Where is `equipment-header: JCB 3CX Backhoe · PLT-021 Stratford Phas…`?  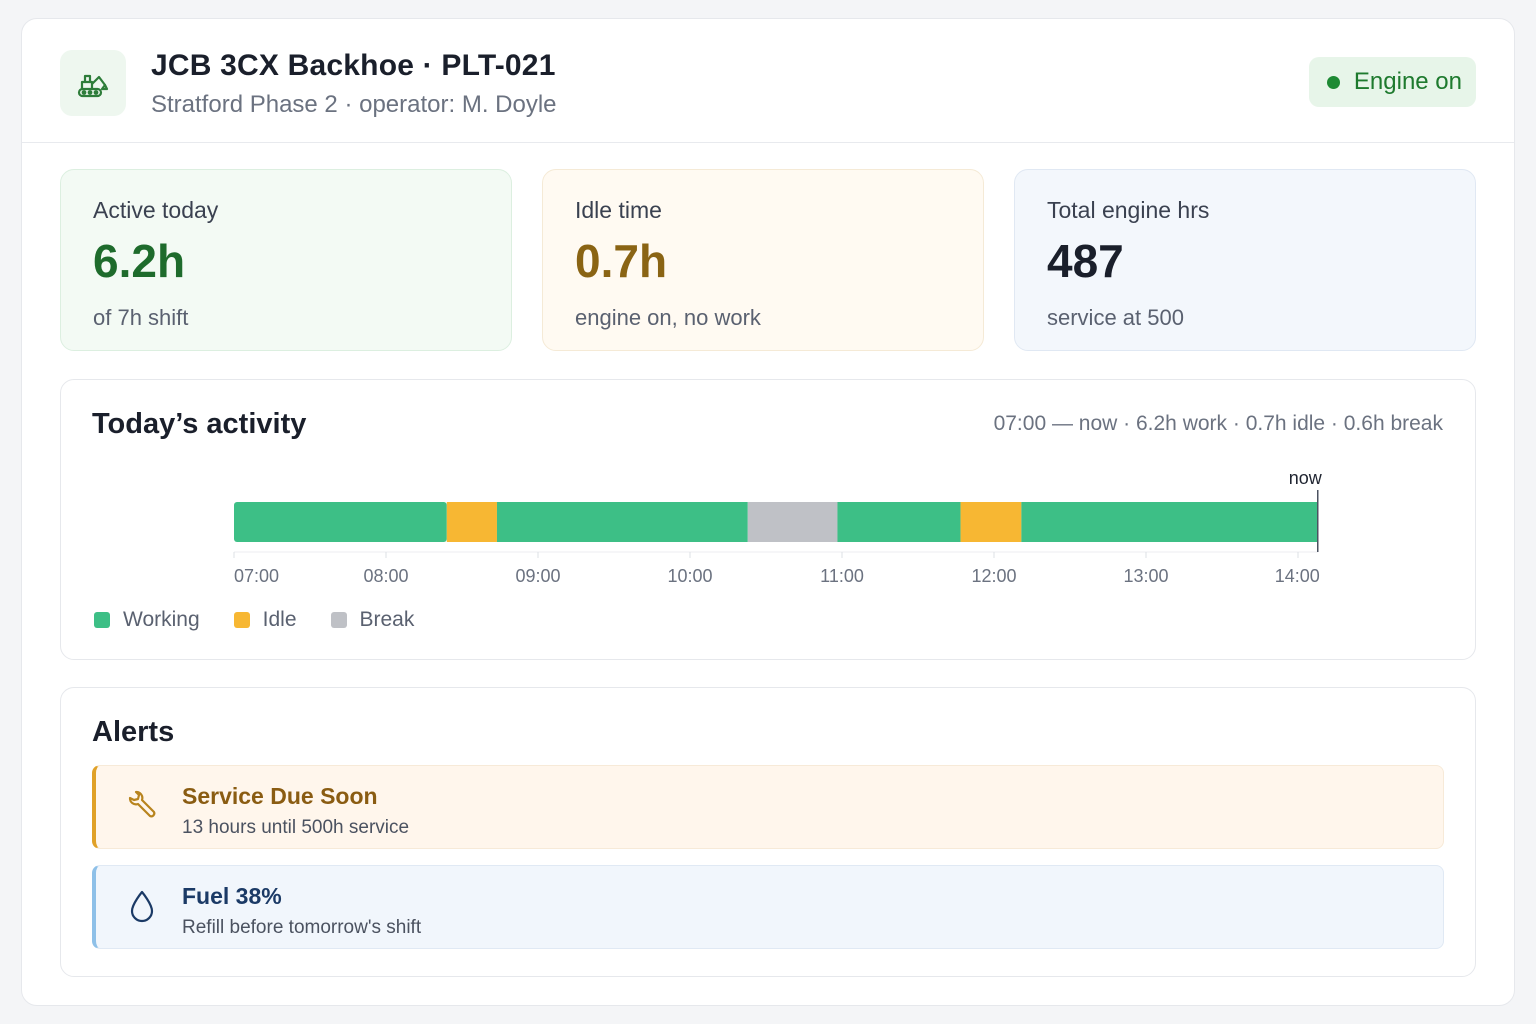
equipment-header: JCB 3CX Backhoe · PLT-021 Stratford Phas… is located at coordinates (768, 81).